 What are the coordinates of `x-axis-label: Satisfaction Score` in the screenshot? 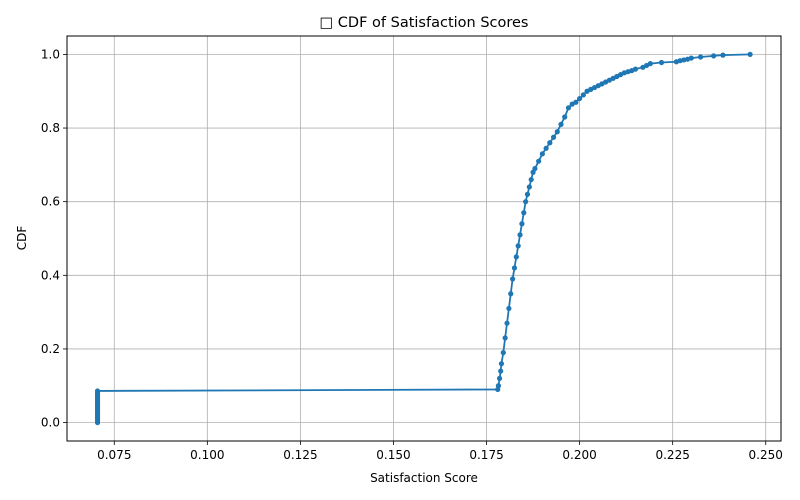 It's located at (424, 478).